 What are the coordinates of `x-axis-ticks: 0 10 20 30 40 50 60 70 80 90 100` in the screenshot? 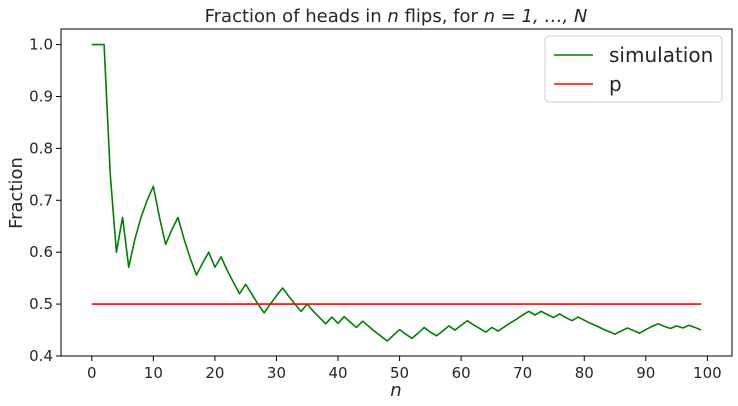 It's located at (404, 369).